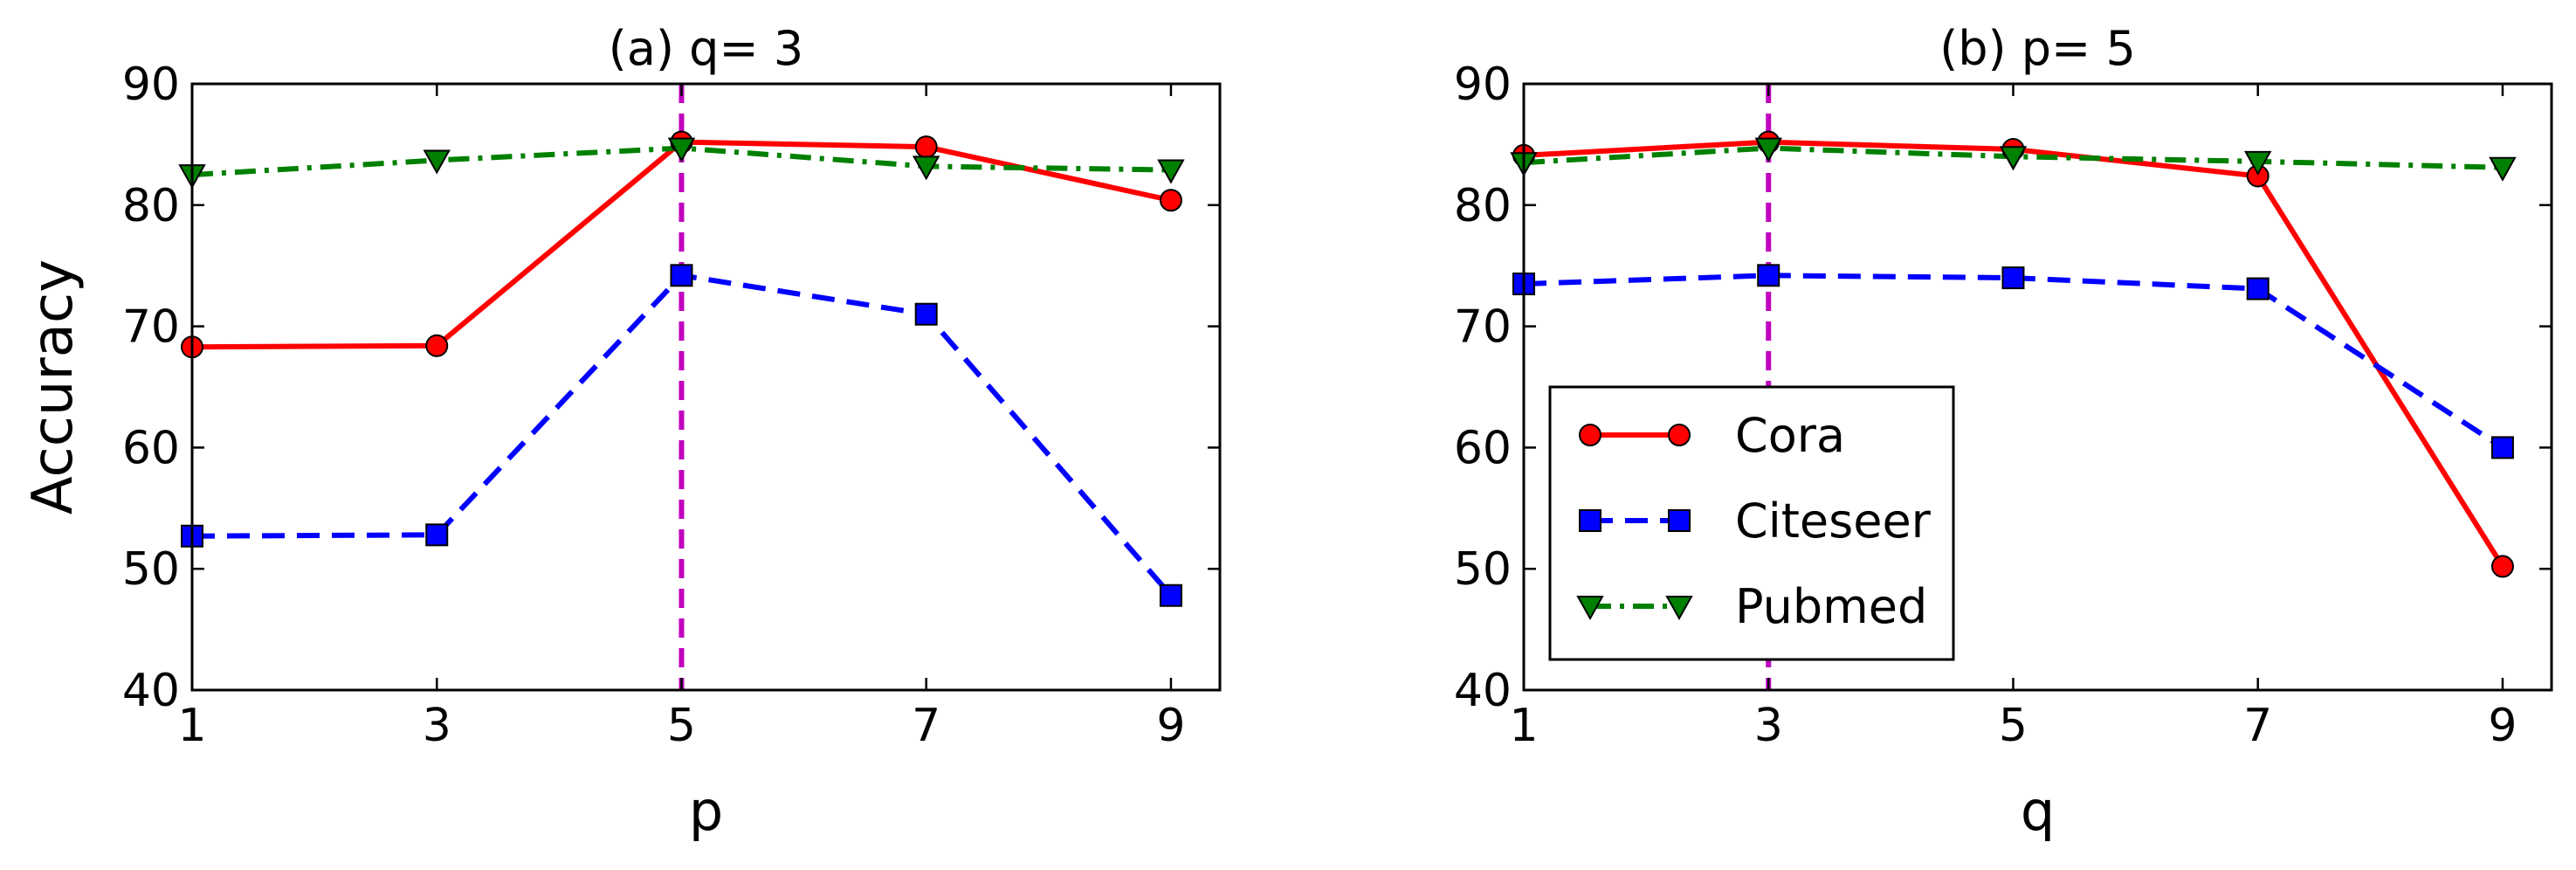 The width and height of the screenshot is (2576, 870). Describe the element at coordinates (2038, 811) in the screenshot. I see `x-axis-label: q` at that location.